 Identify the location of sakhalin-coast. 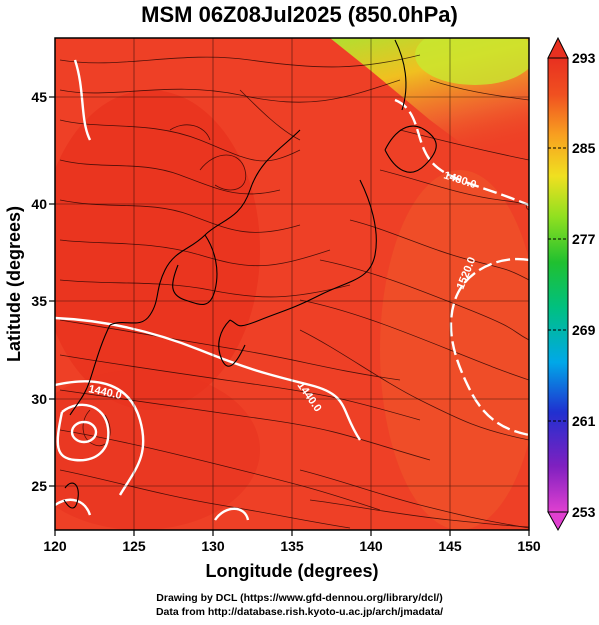
(400, 75).